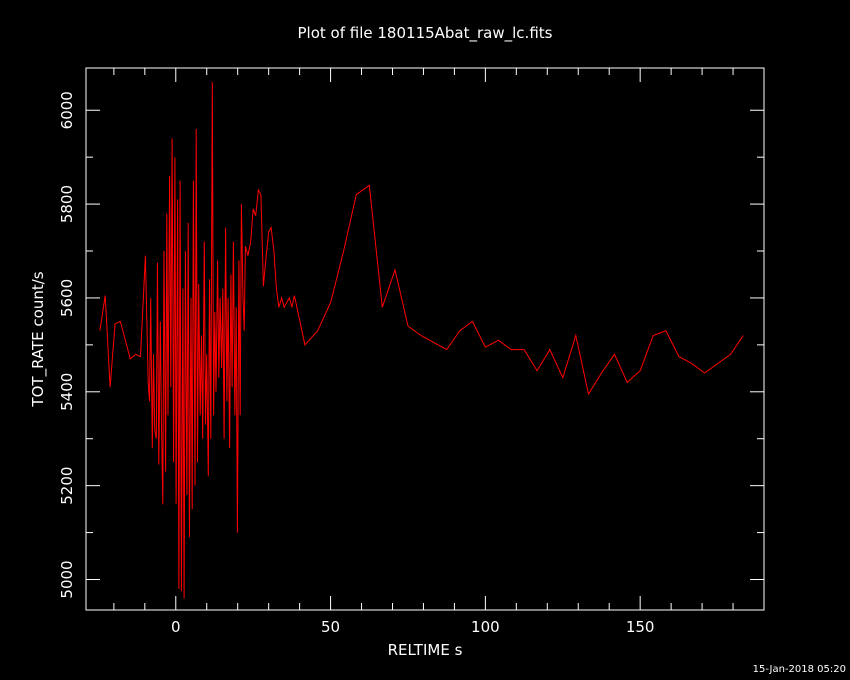  I want to click on timestamp: 15-Jan-2018 05:20, so click(799, 669).